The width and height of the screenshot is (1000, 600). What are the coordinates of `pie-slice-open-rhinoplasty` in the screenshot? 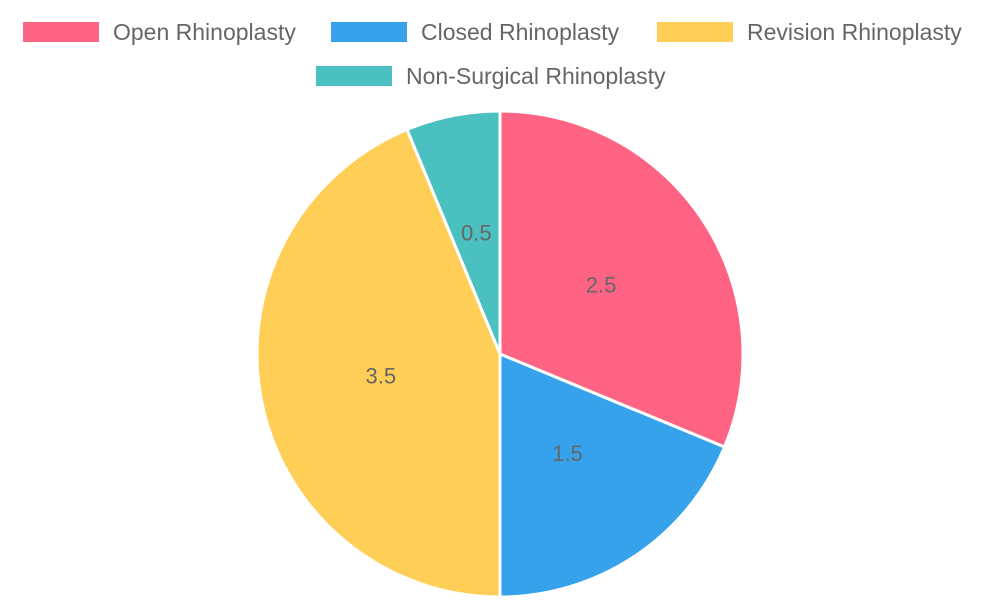 It's located at (621, 279).